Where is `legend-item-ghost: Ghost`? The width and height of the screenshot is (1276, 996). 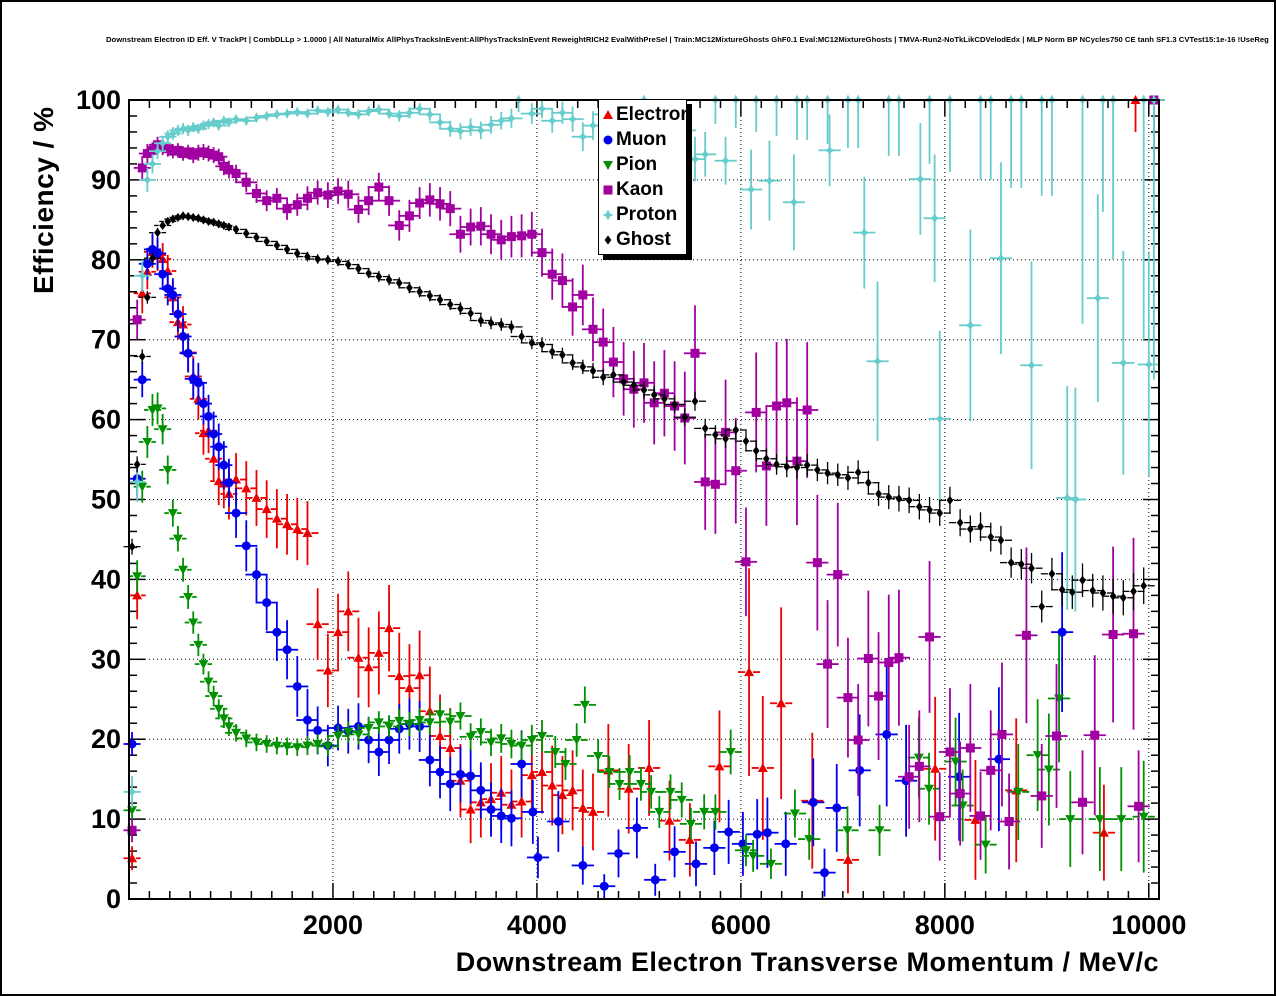
legend-item-ghost: Ghost is located at coordinates (643, 239).